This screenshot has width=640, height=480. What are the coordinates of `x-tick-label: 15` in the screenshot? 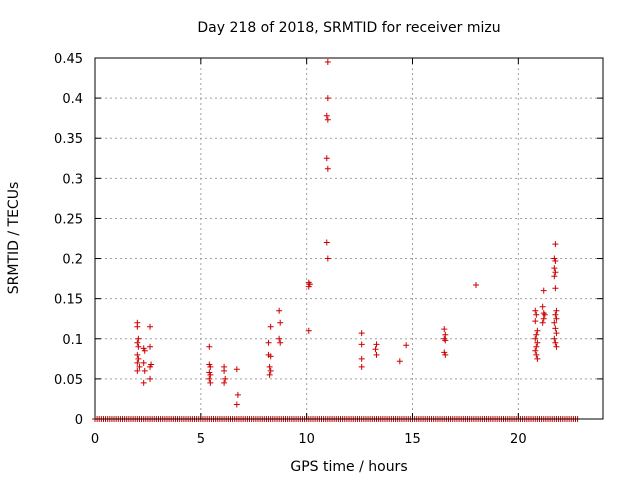 It's located at (412, 439).